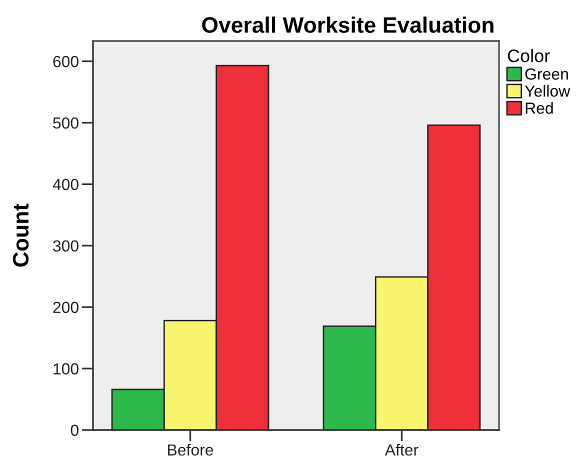  What do you see at coordinates (65, 184) in the screenshot?
I see `y-tick-label: 400` at bounding box center [65, 184].